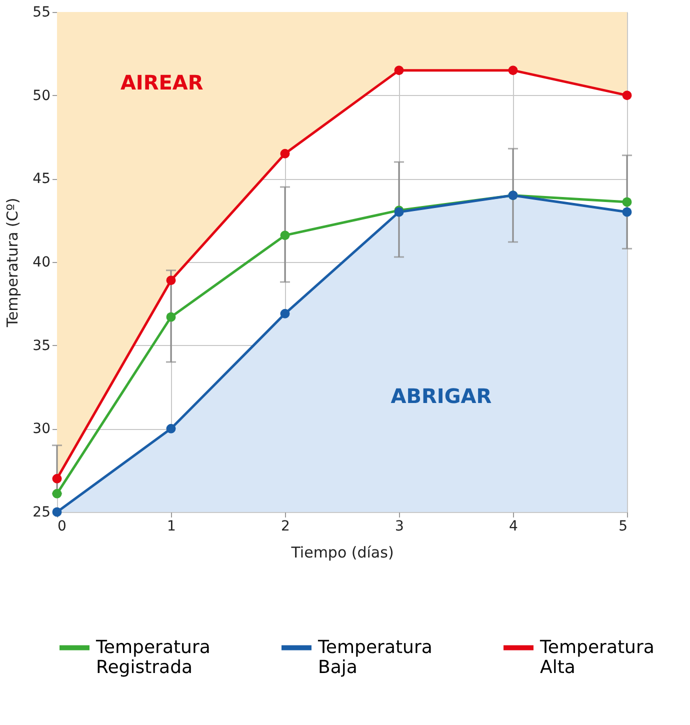 Image resolution: width=690 pixels, height=725 pixels. I want to click on x-tick-label: 5, so click(623, 526).